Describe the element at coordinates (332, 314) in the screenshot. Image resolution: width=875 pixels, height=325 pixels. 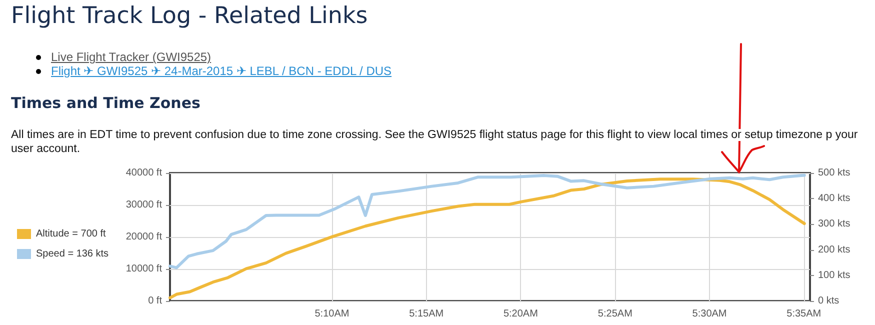
I see `x-tick-label: 5:10AM` at that location.